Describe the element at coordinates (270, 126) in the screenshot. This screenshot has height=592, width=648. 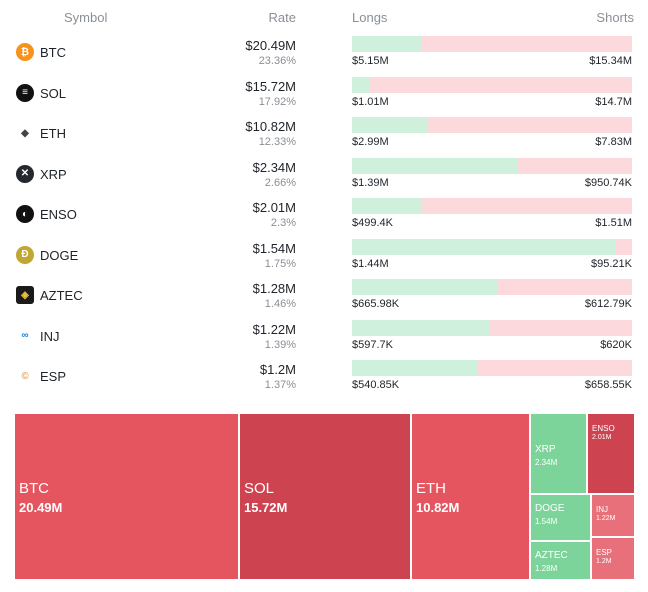
I see `rate-value: $10.82M` at that location.